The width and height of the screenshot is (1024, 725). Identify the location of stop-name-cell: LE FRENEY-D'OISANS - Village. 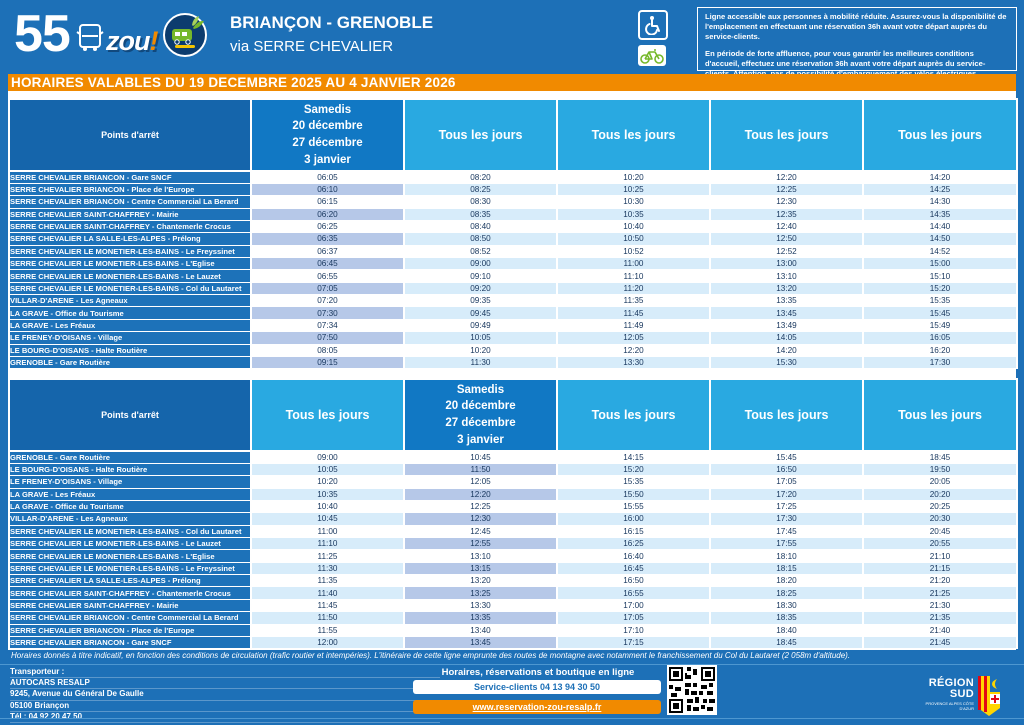
(130, 338).